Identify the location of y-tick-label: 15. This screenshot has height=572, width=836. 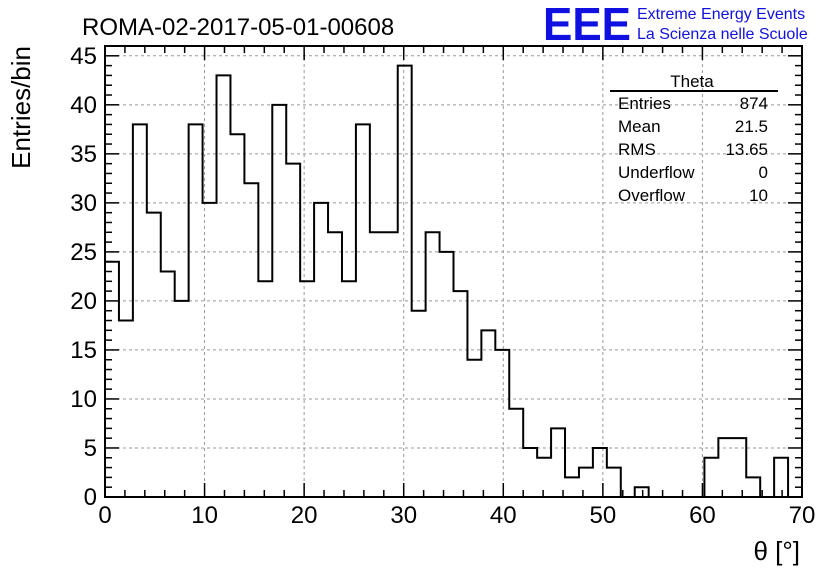
(83, 350).